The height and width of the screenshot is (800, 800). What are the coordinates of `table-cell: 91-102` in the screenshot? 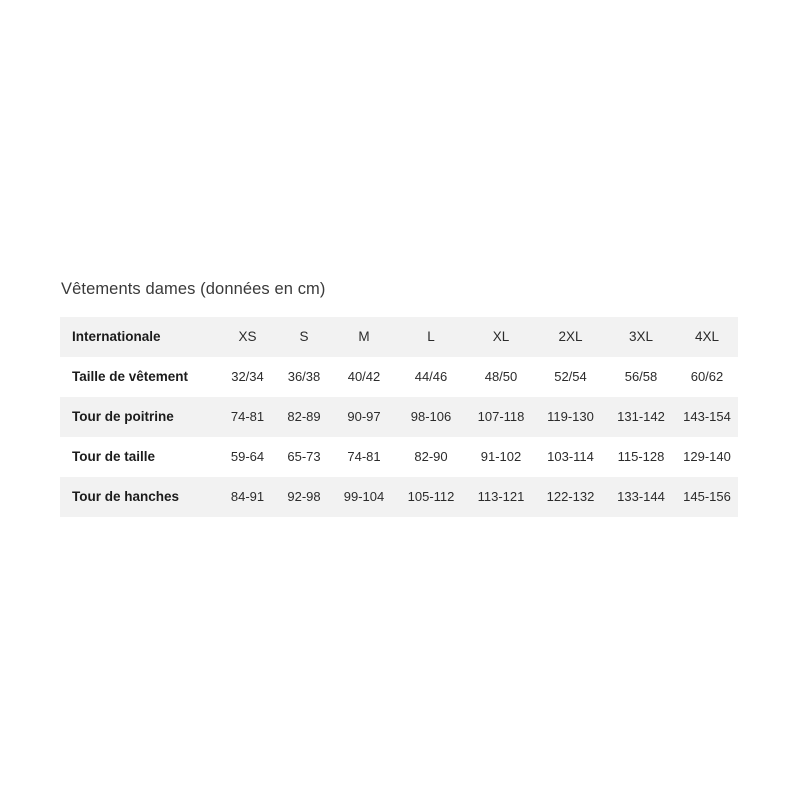 It's located at (501, 456).